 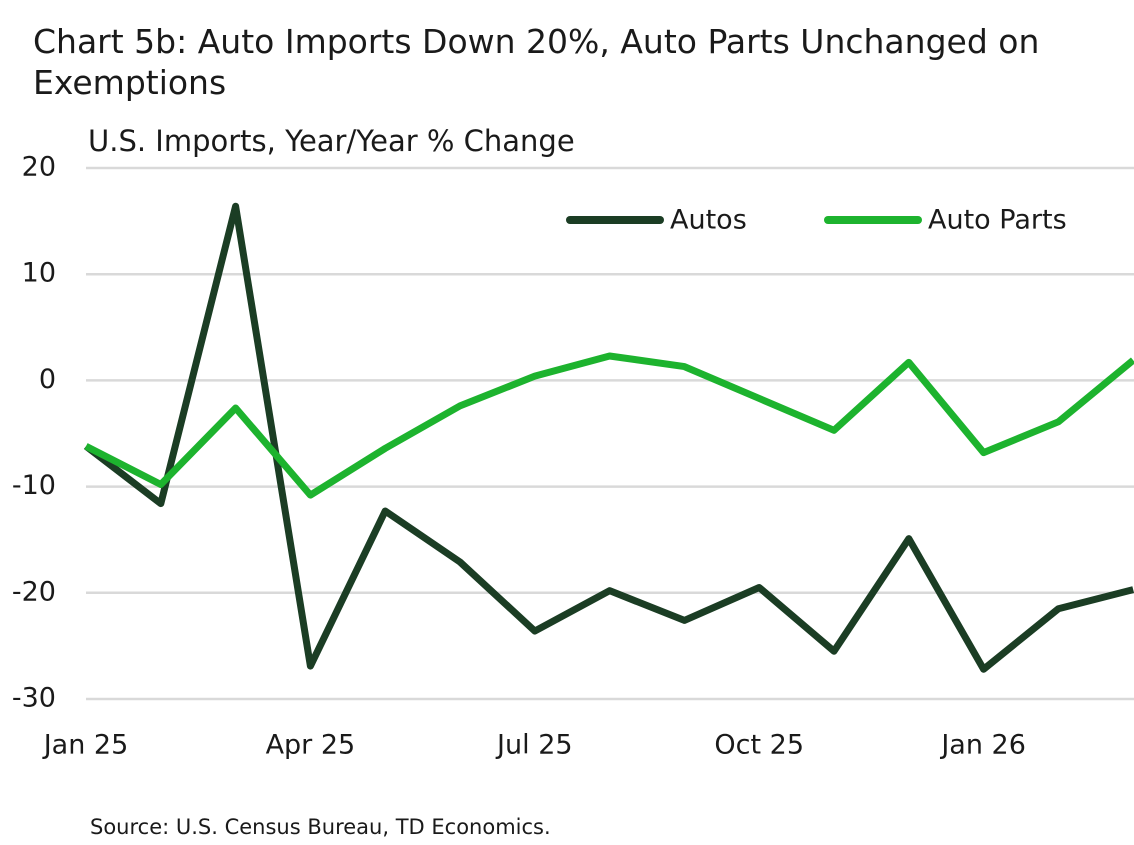 I want to click on x-tick-label: Apr 25, so click(x=311, y=745).